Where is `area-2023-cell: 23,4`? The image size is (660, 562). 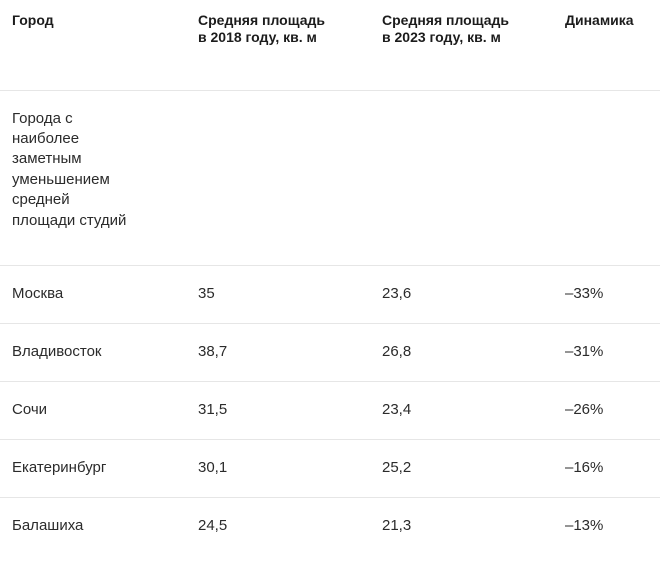
area-2023-cell: 23,4 is located at coordinates (461, 410).